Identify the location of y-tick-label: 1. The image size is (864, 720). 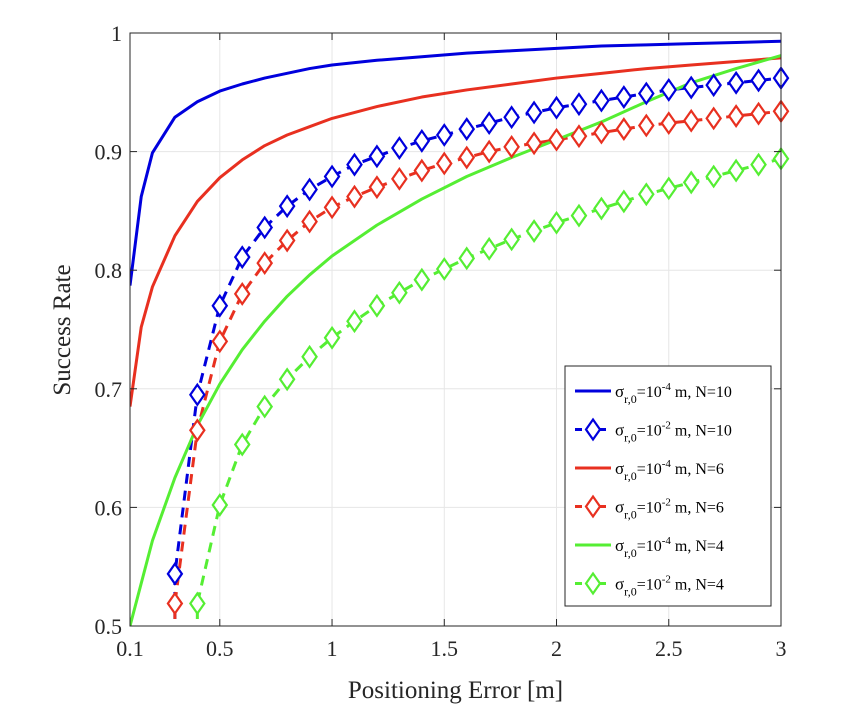
(116, 33).